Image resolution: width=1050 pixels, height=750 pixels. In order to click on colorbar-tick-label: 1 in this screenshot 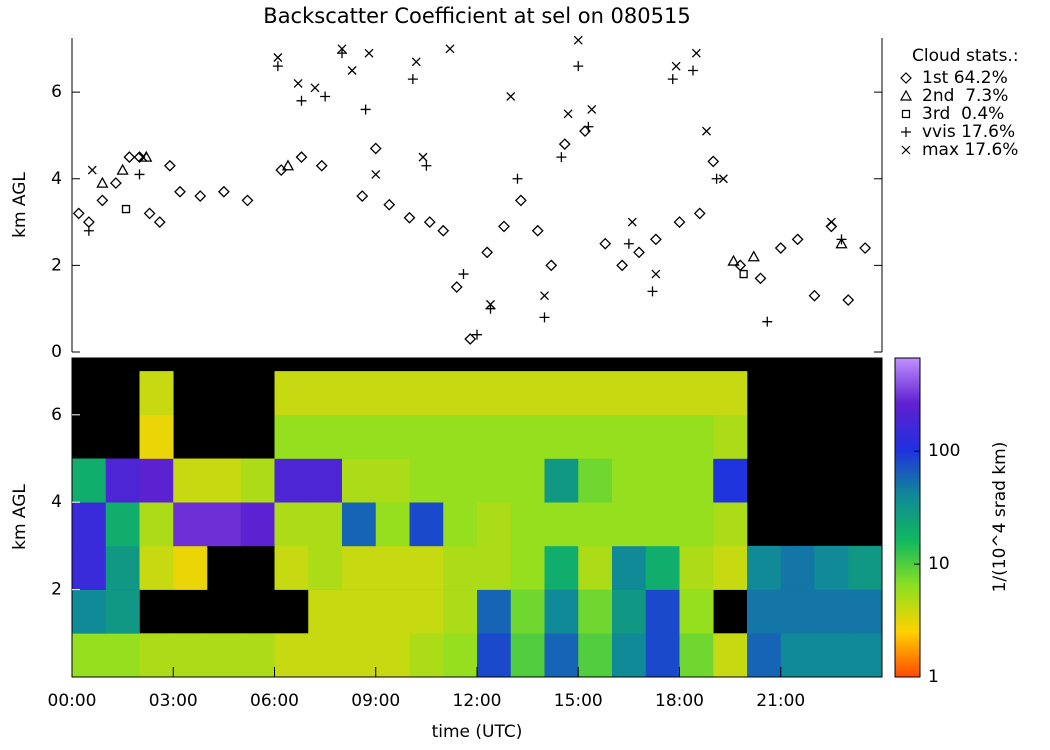, I will do `click(933, 677)`.